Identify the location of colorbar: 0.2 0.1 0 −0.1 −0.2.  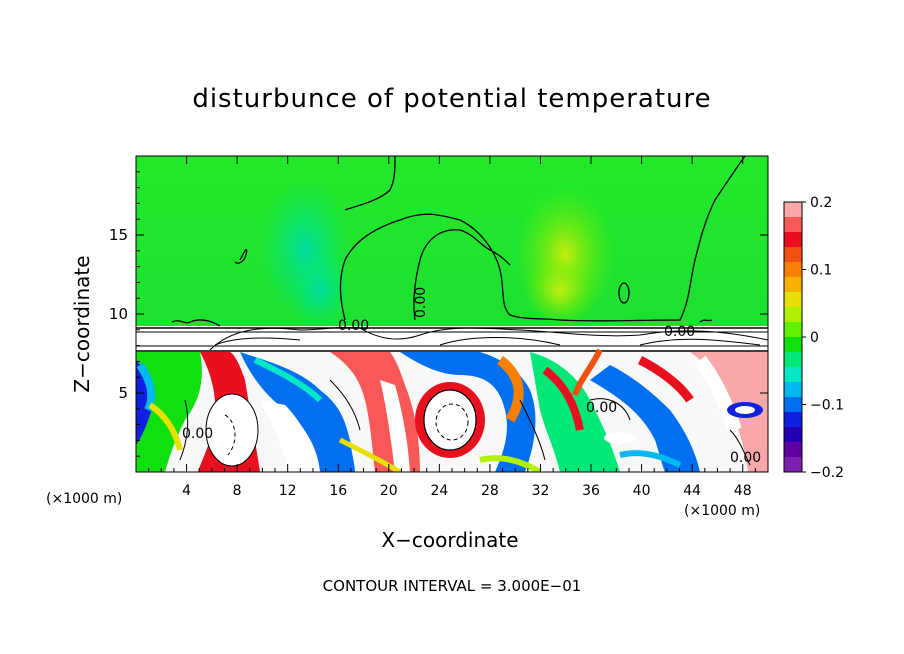
(813, 338).